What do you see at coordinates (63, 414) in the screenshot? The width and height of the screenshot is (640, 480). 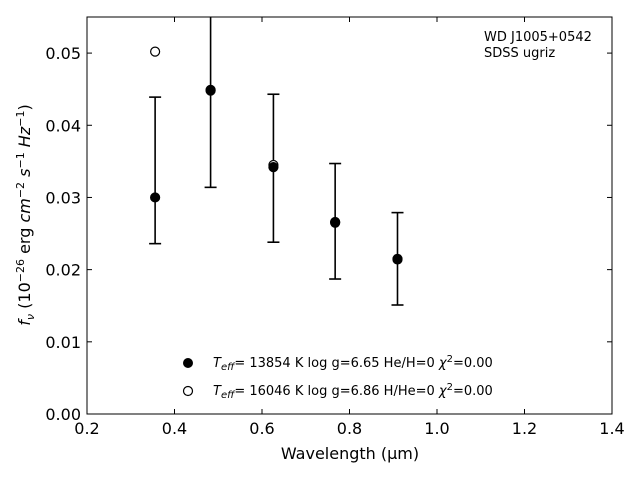 I see `y-tick-label: 0.00` at bounding box center [63, 414].